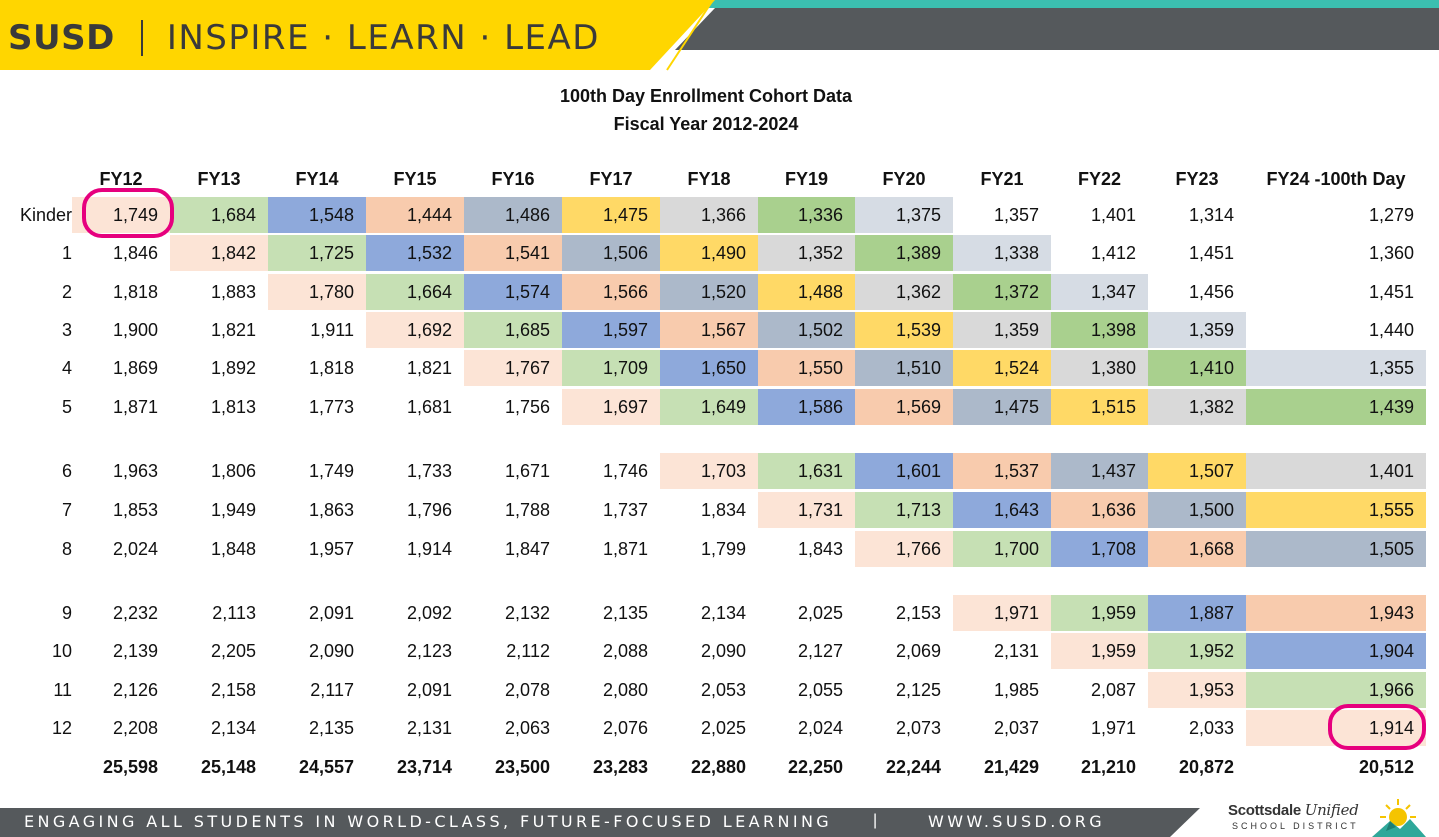 This screenshot has width=1439, height=837. I want to click on total-cell: 23,714, so click(424, 766).